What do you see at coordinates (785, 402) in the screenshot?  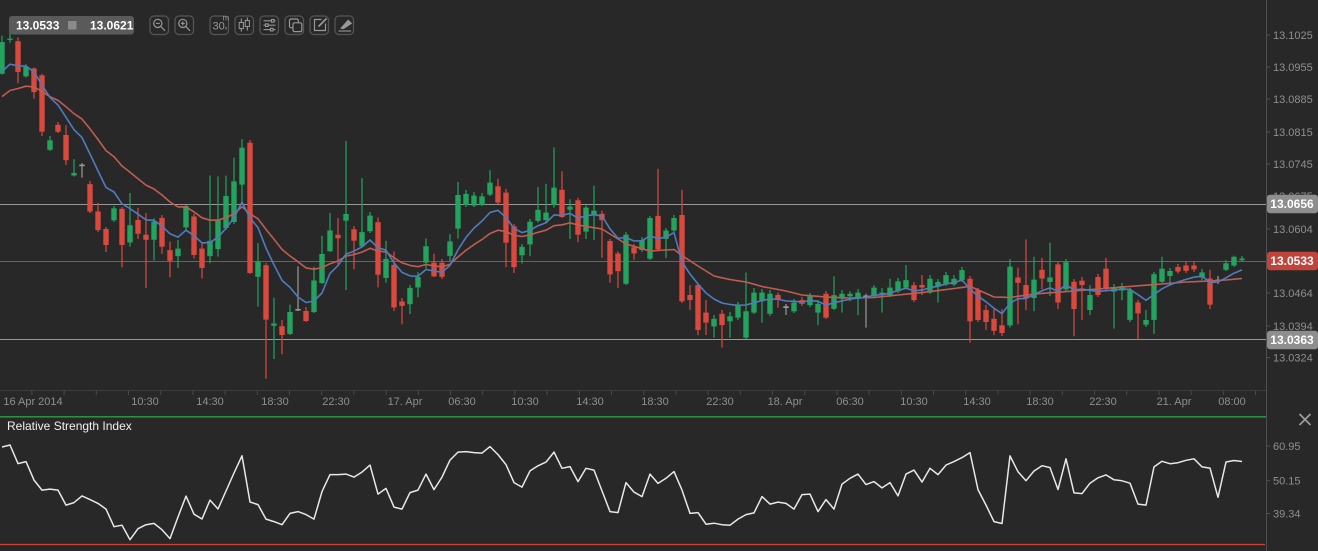 I see `svg-text: 18. Apr` at bounding box center [785, 402].